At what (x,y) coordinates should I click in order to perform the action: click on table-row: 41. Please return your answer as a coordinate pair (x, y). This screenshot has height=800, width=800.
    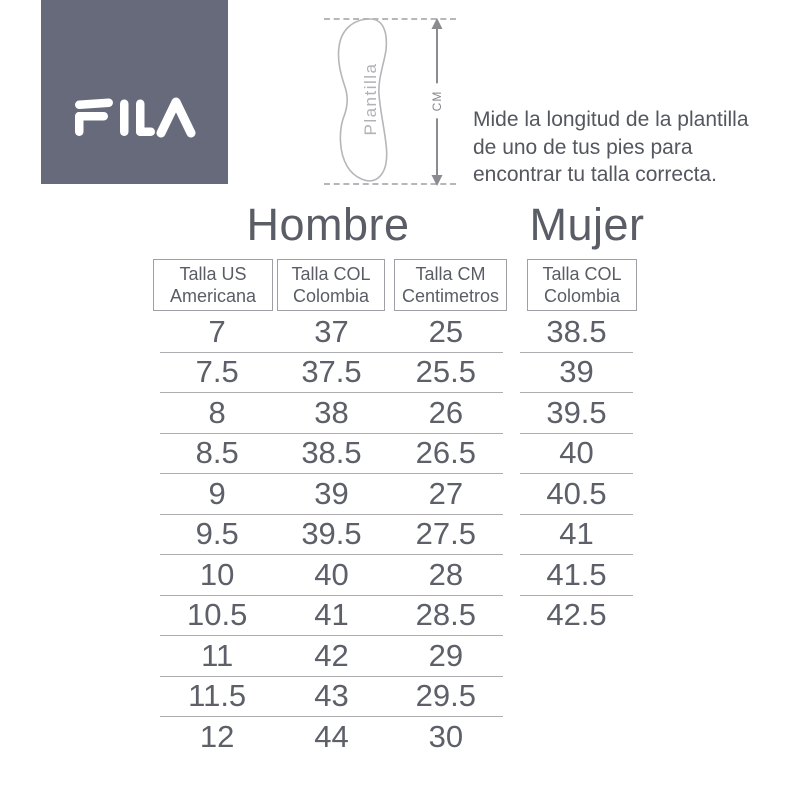
    Looking at the image, I should click on (576, 535).